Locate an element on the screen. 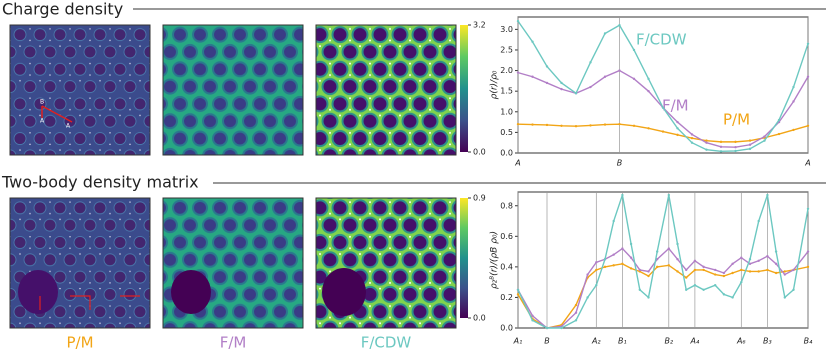  series-line is located at coordinates (663, 261).